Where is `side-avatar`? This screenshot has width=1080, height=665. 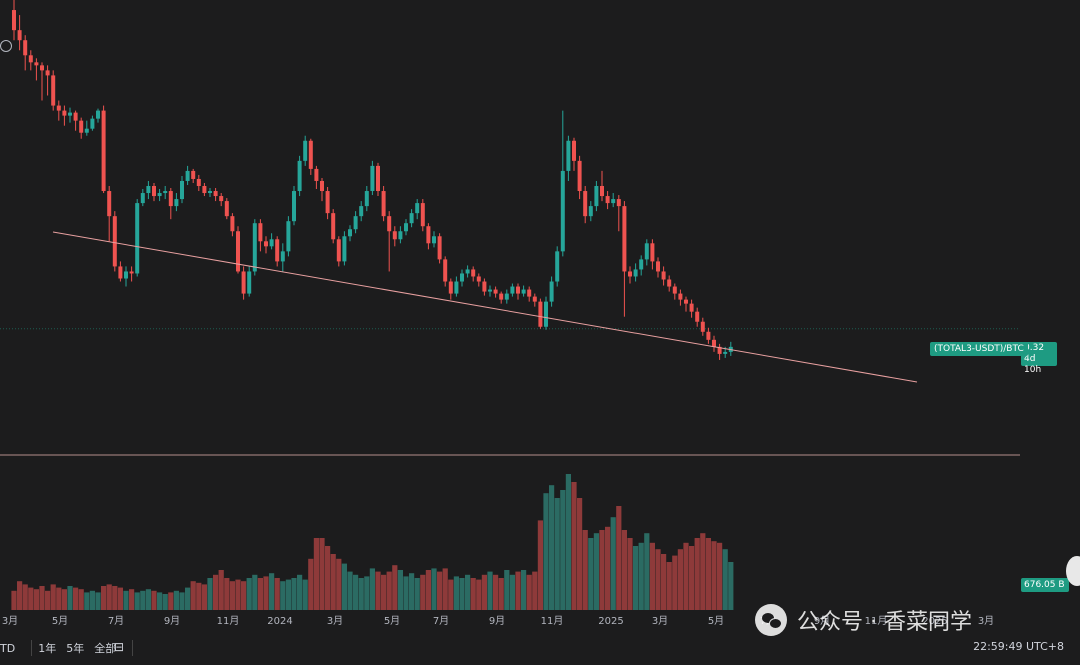 side-avatar is located at coordinates (1073, 571).